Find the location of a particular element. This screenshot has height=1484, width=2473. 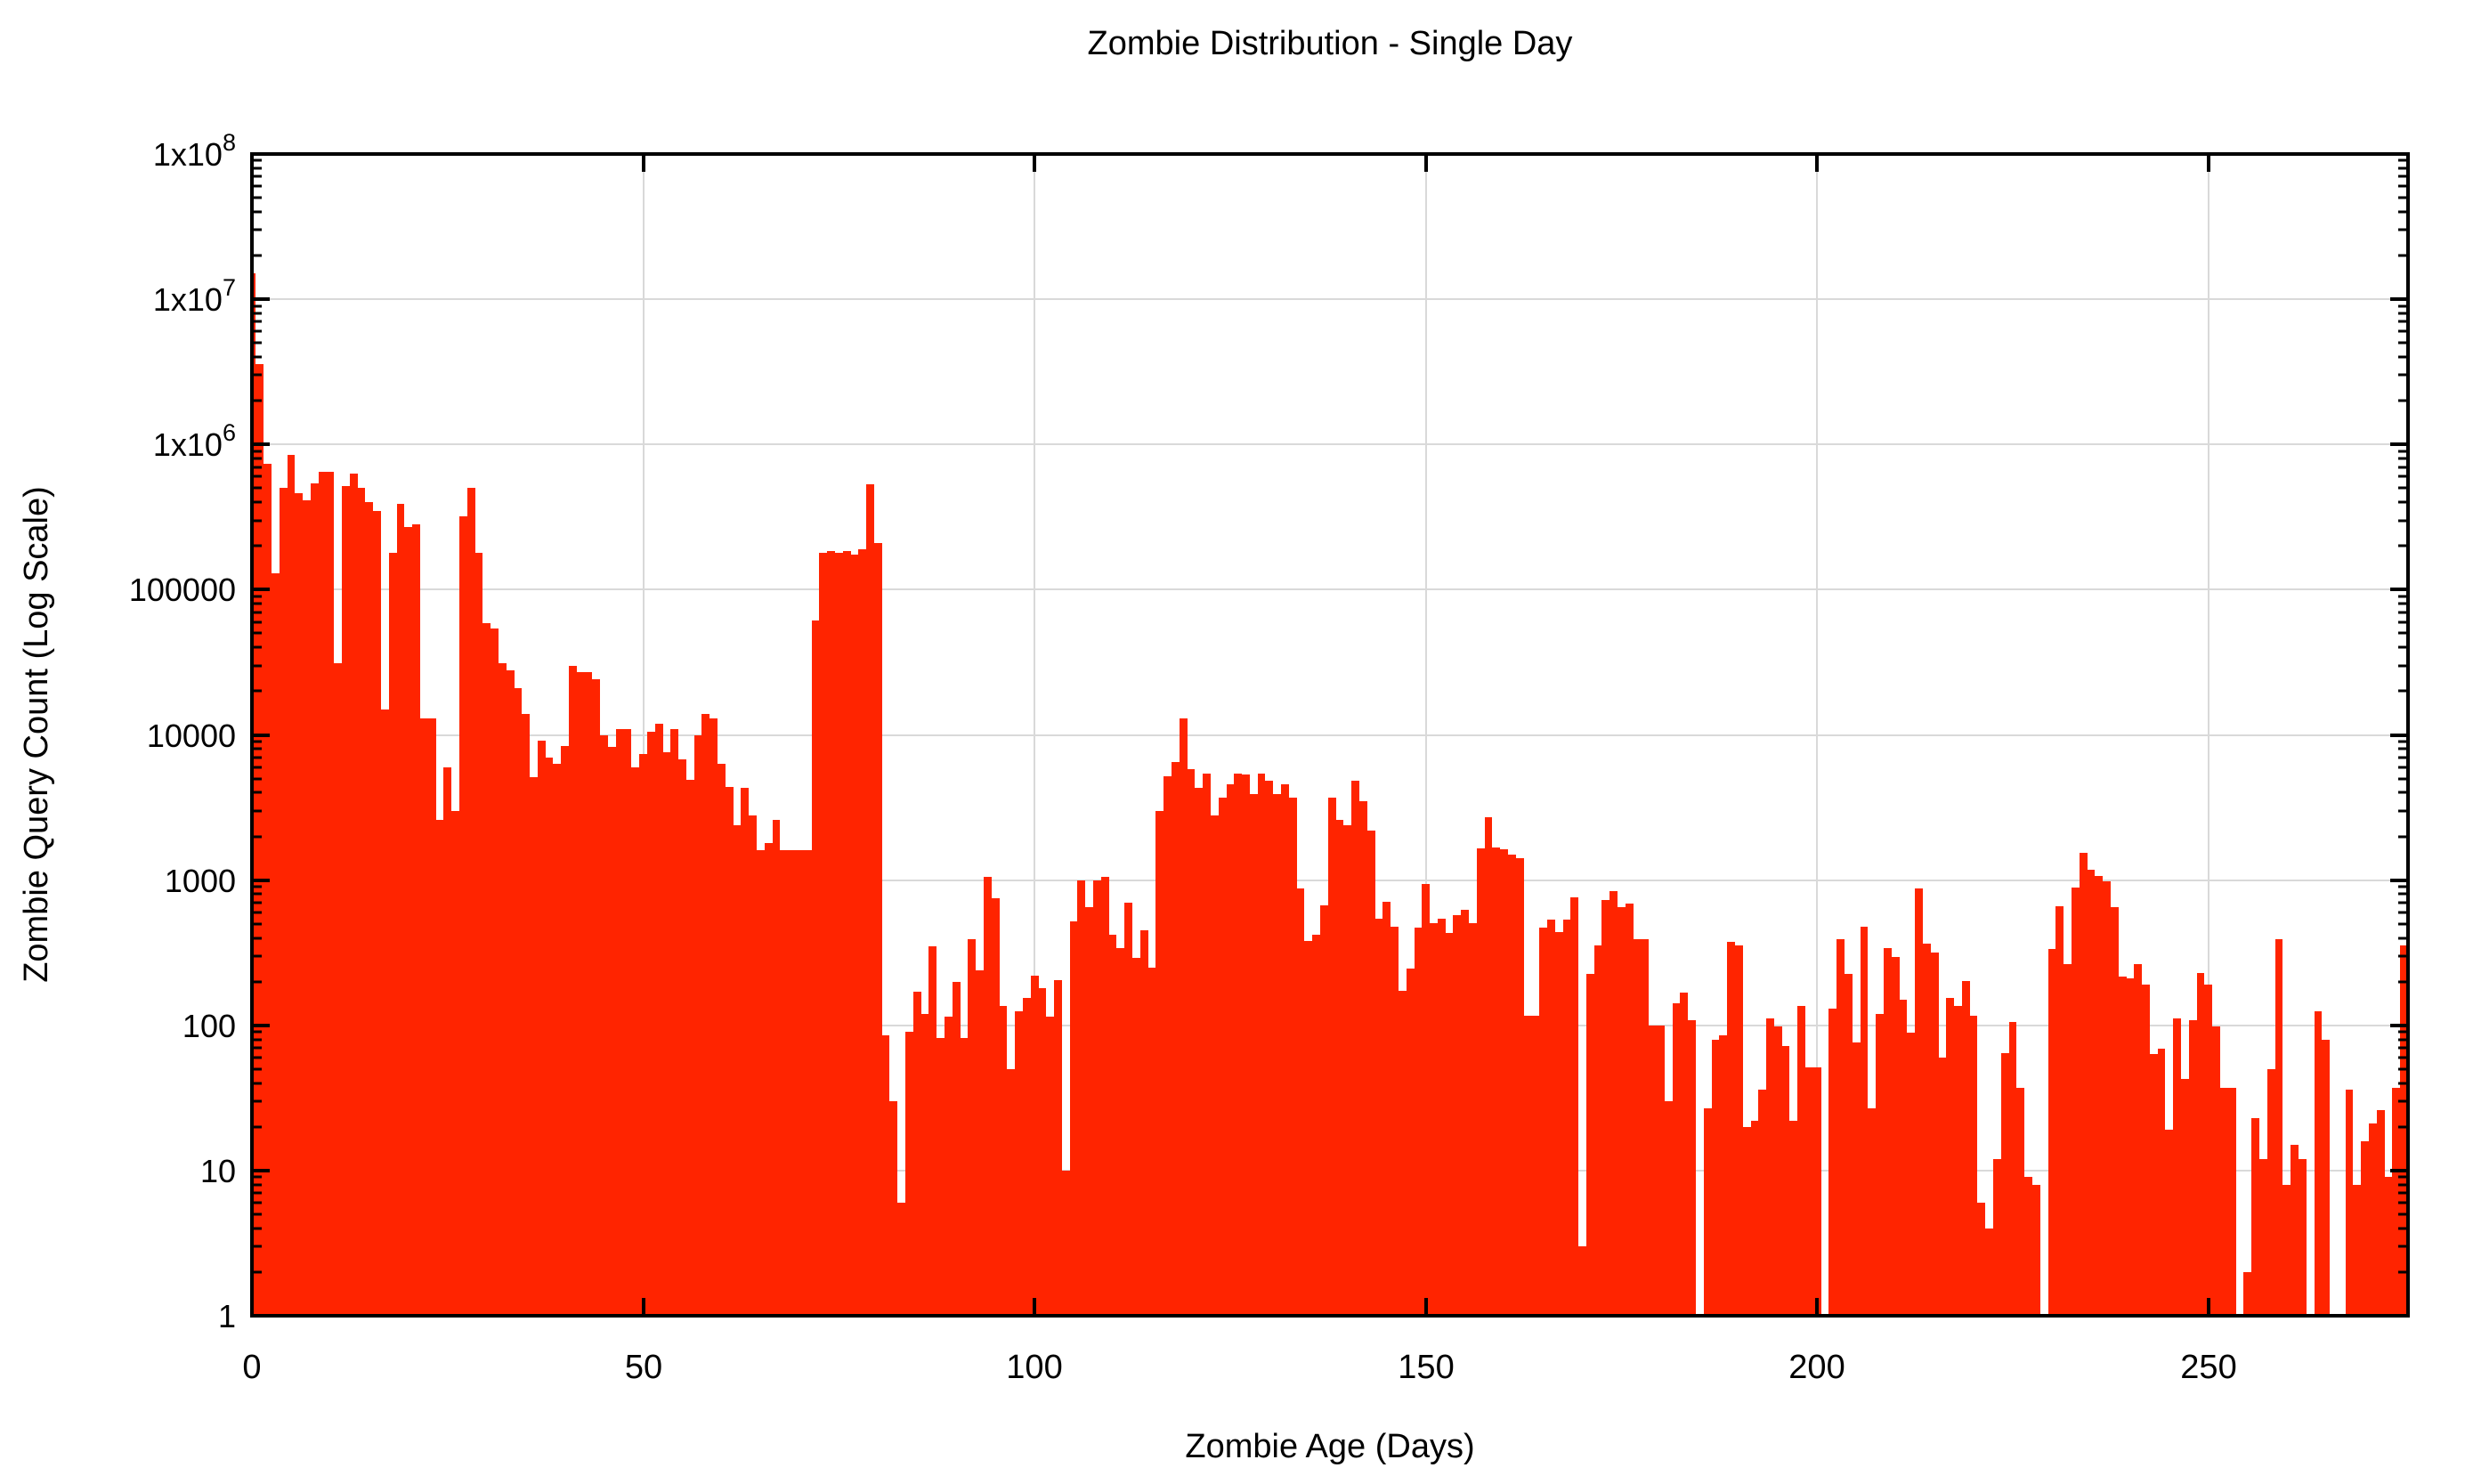

y-tick-label: 1x10⁶ is located at coordinates (195, 441).